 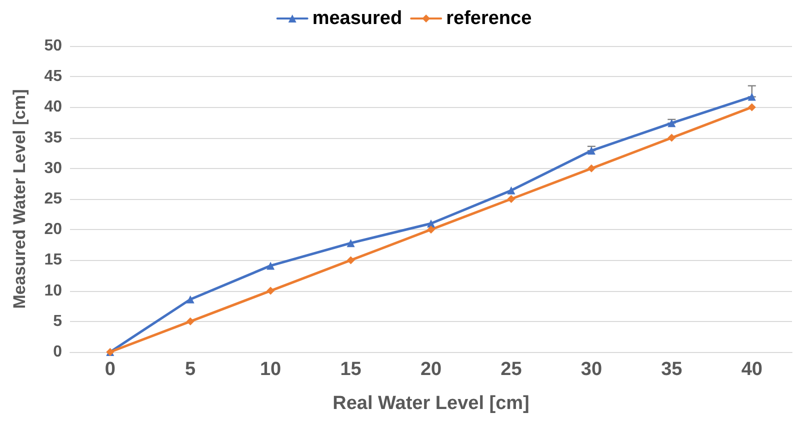 I want to click on y-tick-label: 30, so click(x=53, y=168).